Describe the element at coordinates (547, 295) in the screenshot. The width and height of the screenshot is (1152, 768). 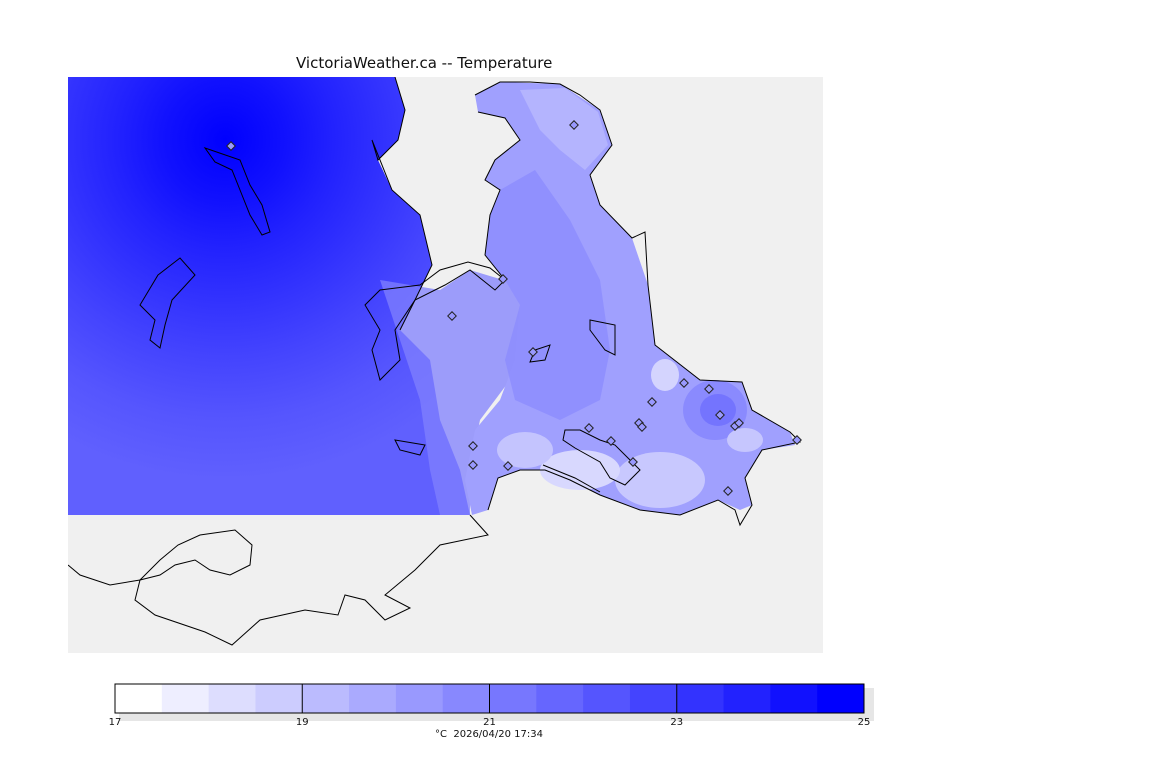
I see `east-central-band` at that location.